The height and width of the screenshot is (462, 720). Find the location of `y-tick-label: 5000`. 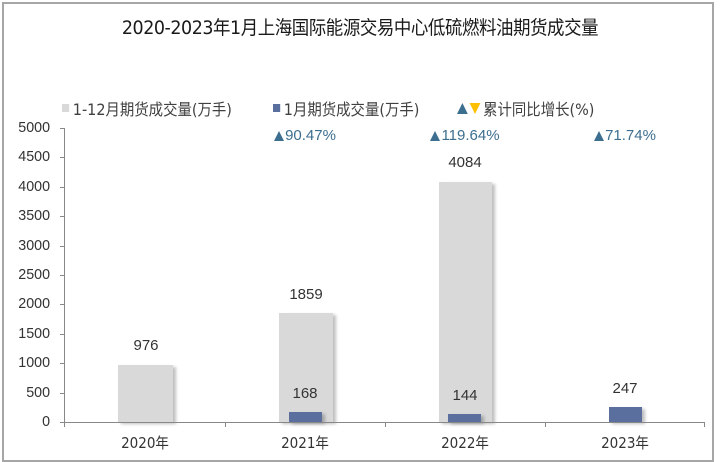

y-tick-label: 5000 is located at coordinates (34, 127).